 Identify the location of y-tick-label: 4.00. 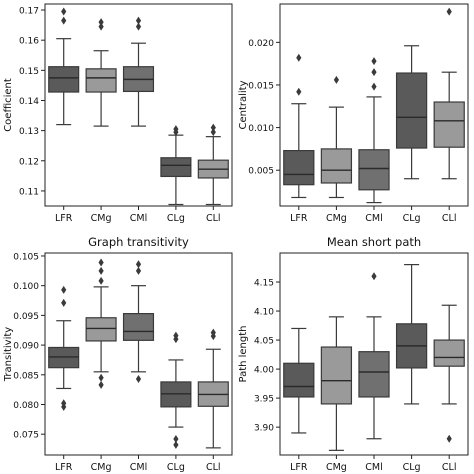
(264, 371).